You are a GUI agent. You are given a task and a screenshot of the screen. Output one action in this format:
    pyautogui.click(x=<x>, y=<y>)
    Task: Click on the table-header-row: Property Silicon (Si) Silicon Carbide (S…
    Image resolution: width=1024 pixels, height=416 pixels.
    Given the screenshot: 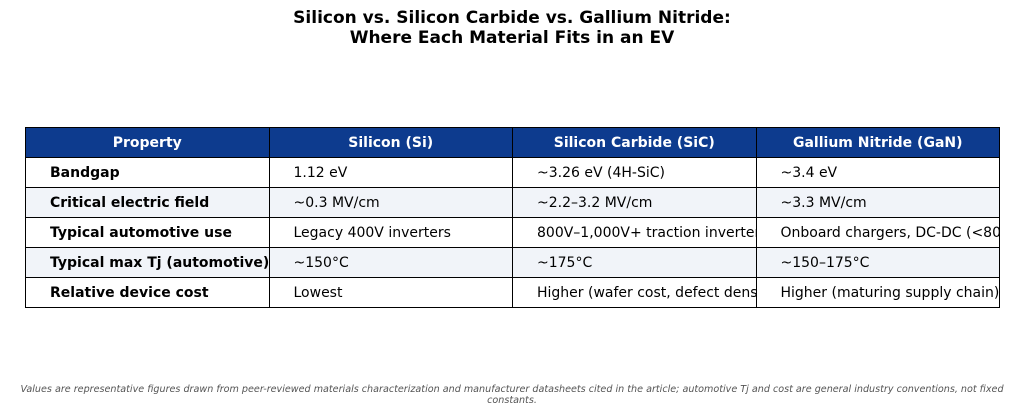 What is the action you would take?
    pyautogui.click(x=512, y=142)
    